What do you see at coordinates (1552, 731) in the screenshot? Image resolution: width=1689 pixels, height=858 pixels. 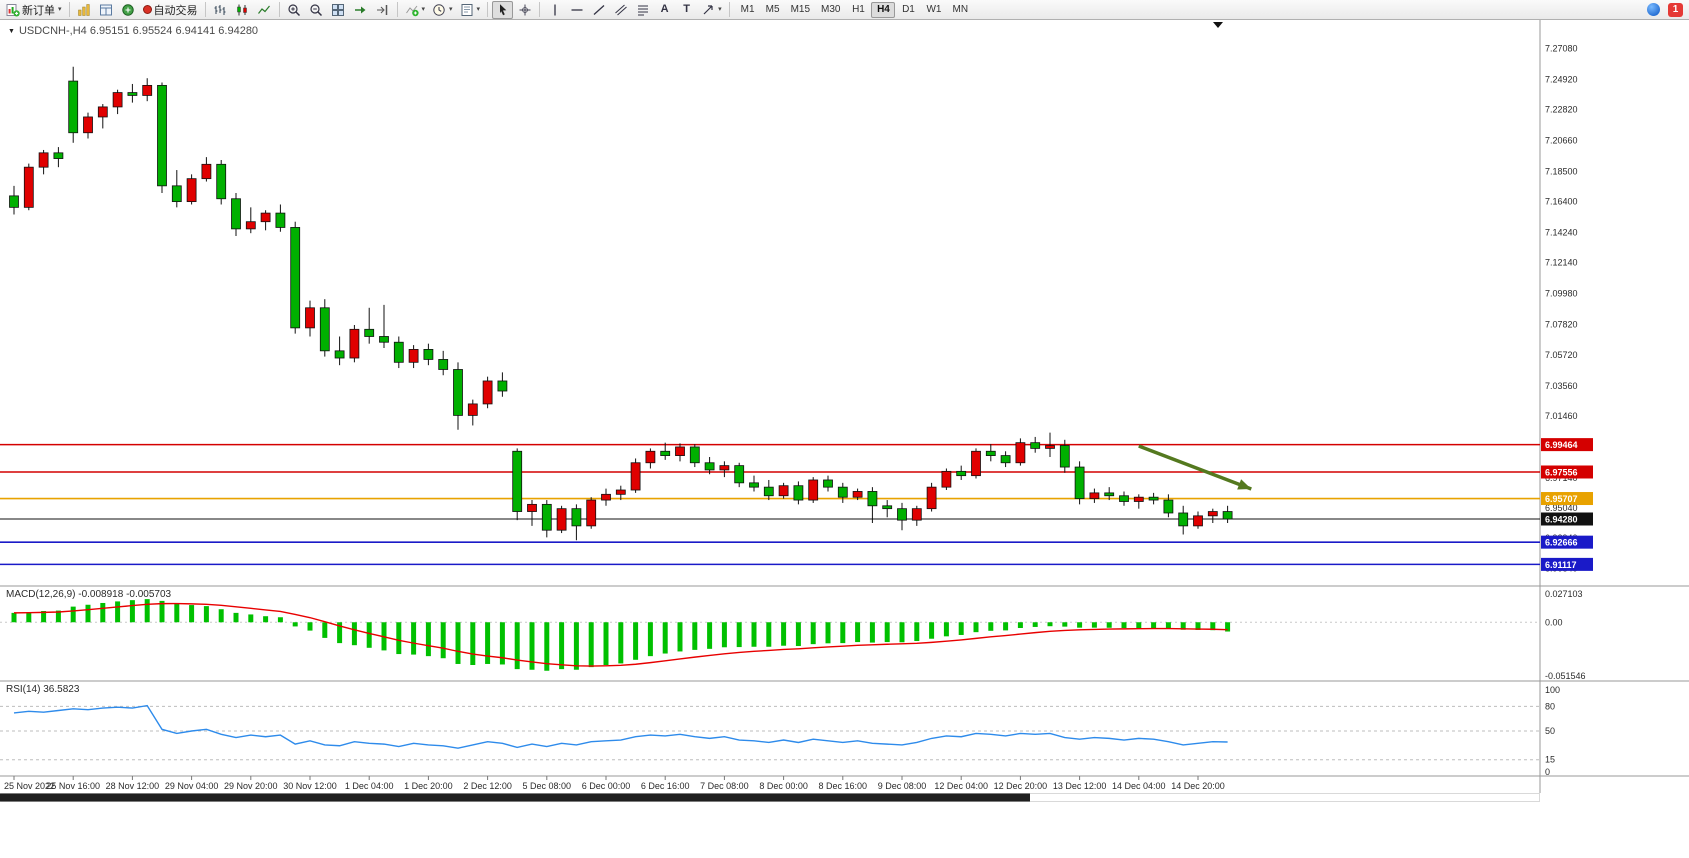 I see `rsi-axis: 100 80 50 15 0` at bounding box center [1552, 731].